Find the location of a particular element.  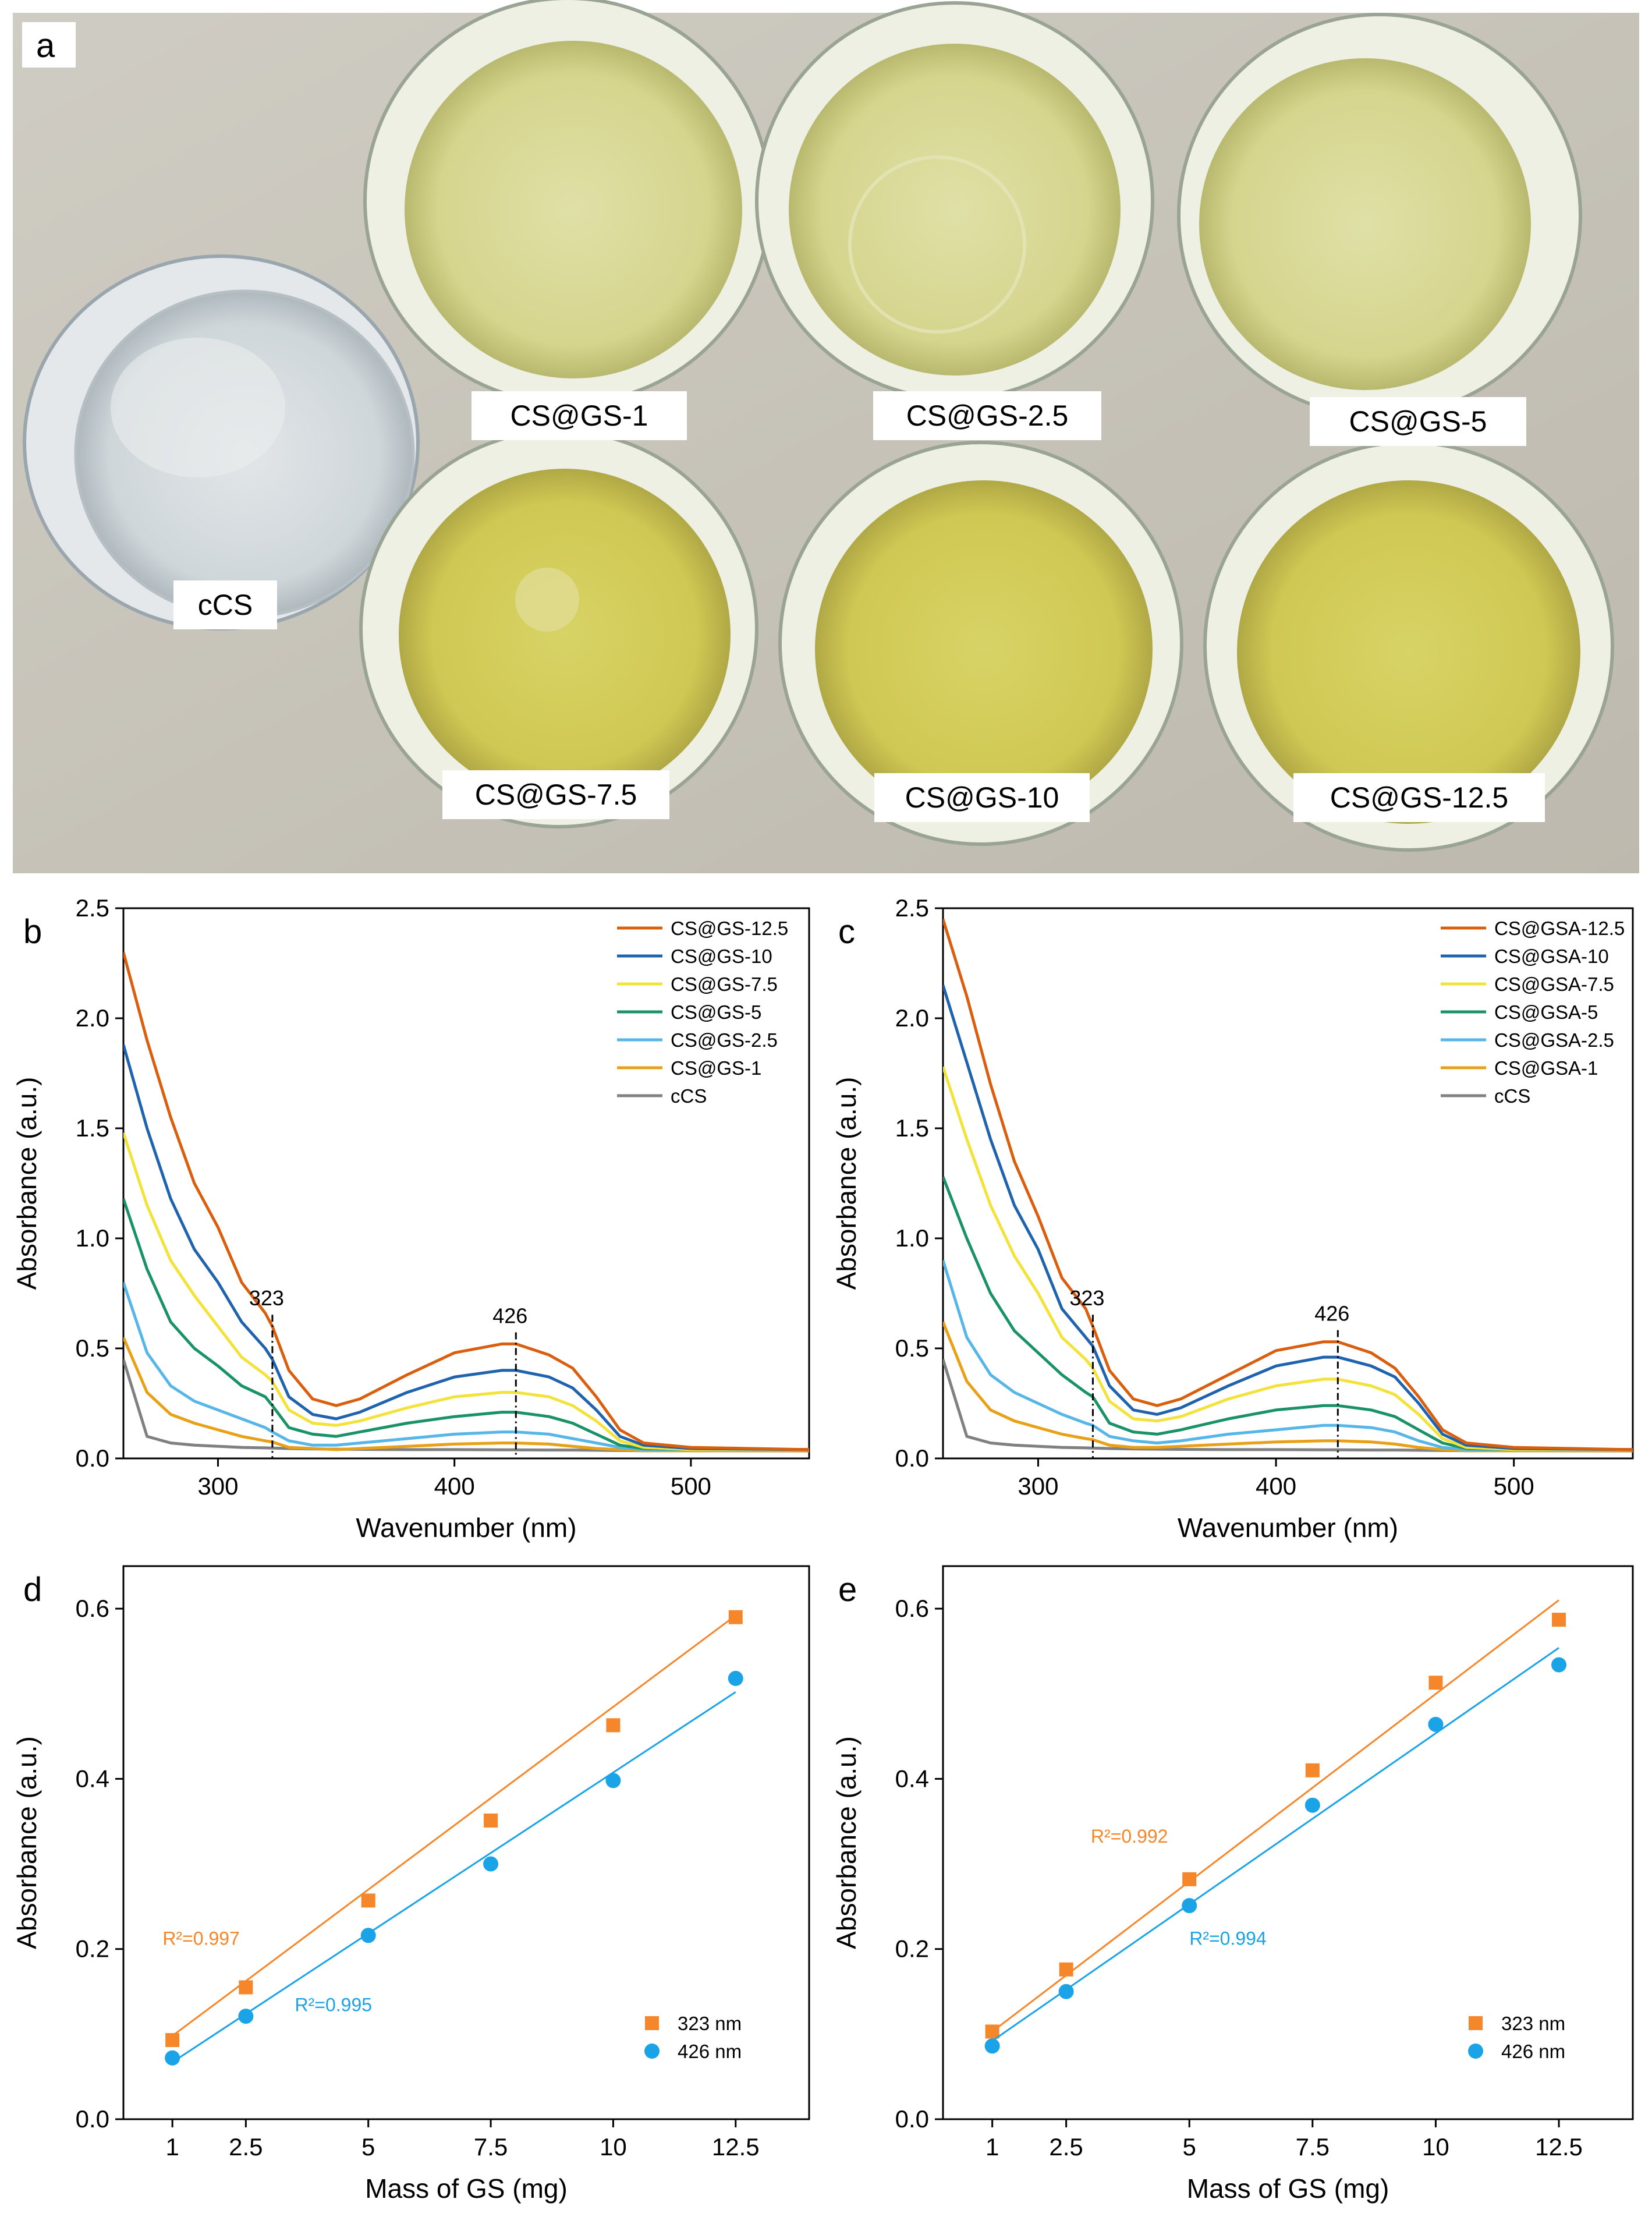

panel-letter-b: b is located at coordinates (32, 932).